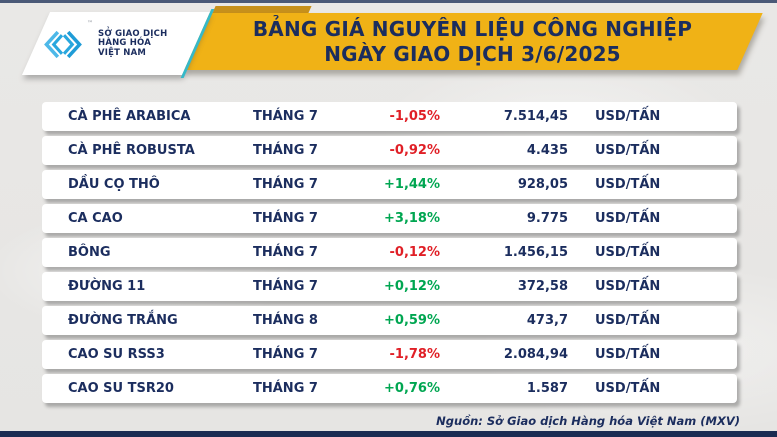  Describe the element at coordinates (114, 184) in the screenshot. I see `commodity-name: DẦU CỌ THÔ` at that location.